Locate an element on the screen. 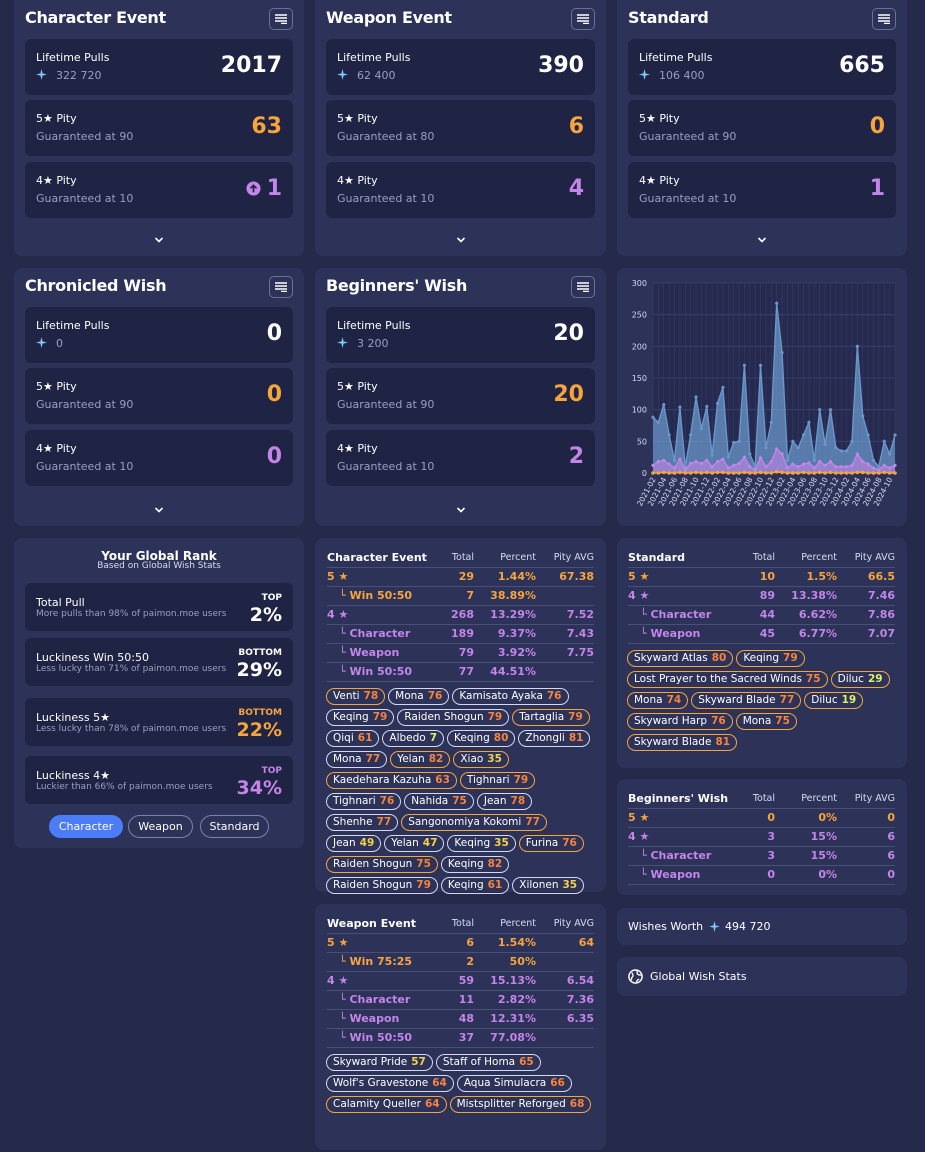 This screenshot has width=925, height=1152. table-title: Beginners' Wish is located at coordinates (681, 799).